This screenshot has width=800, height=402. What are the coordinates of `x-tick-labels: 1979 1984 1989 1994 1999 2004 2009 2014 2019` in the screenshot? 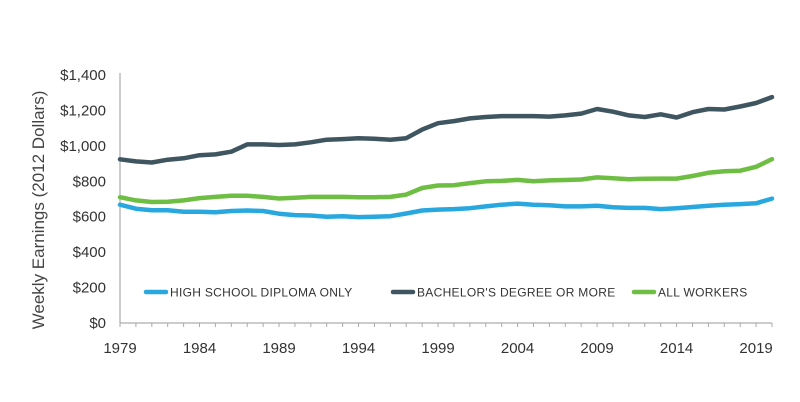 It's located at (437, 348).